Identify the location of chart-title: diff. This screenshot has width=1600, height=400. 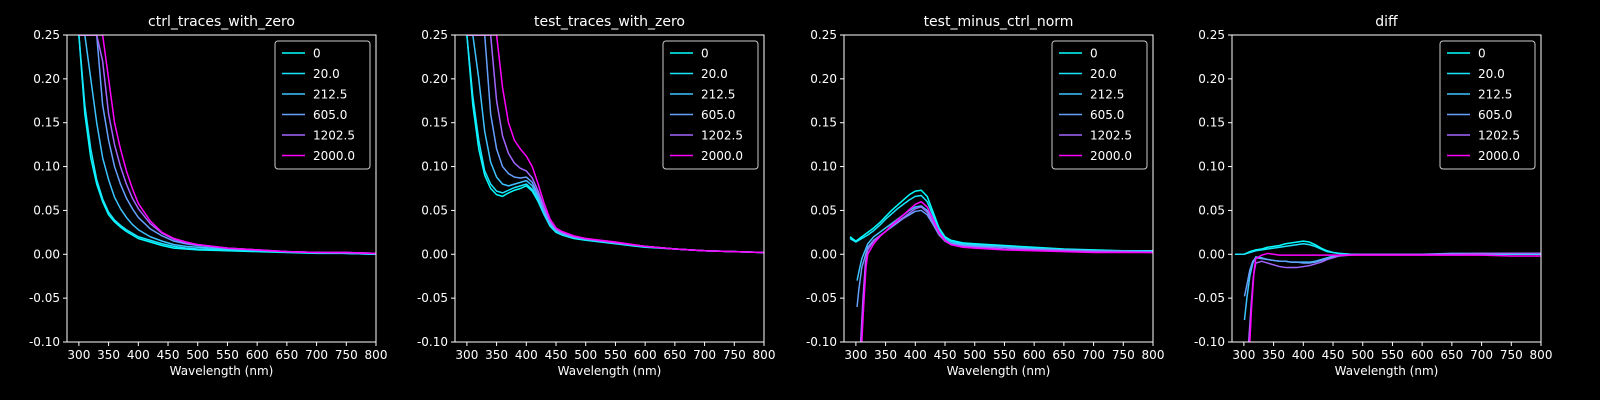
(1386, 22).